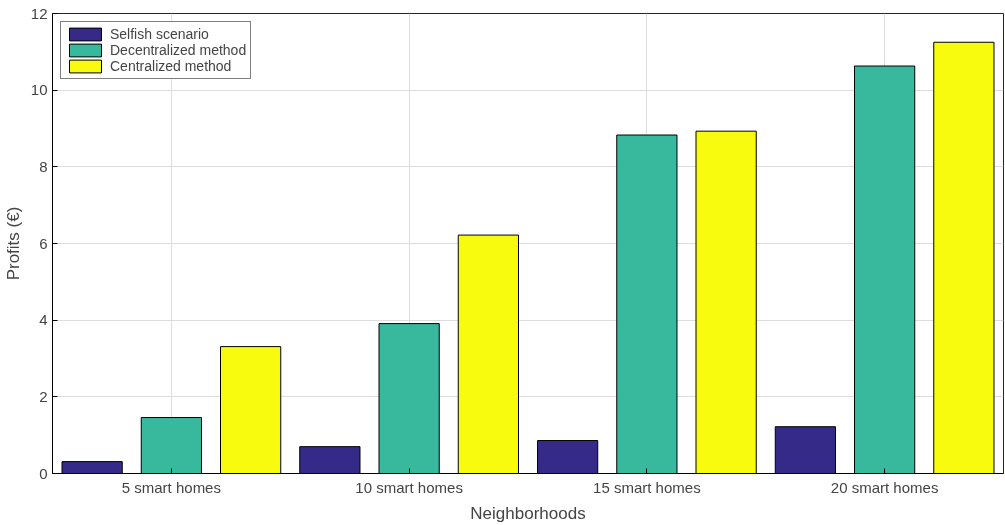 The image size is (1005, 525). Describe the element at coordinates (647, 487) in the screenshot. I see `x-tick-label: 15 smart homes` at that location.